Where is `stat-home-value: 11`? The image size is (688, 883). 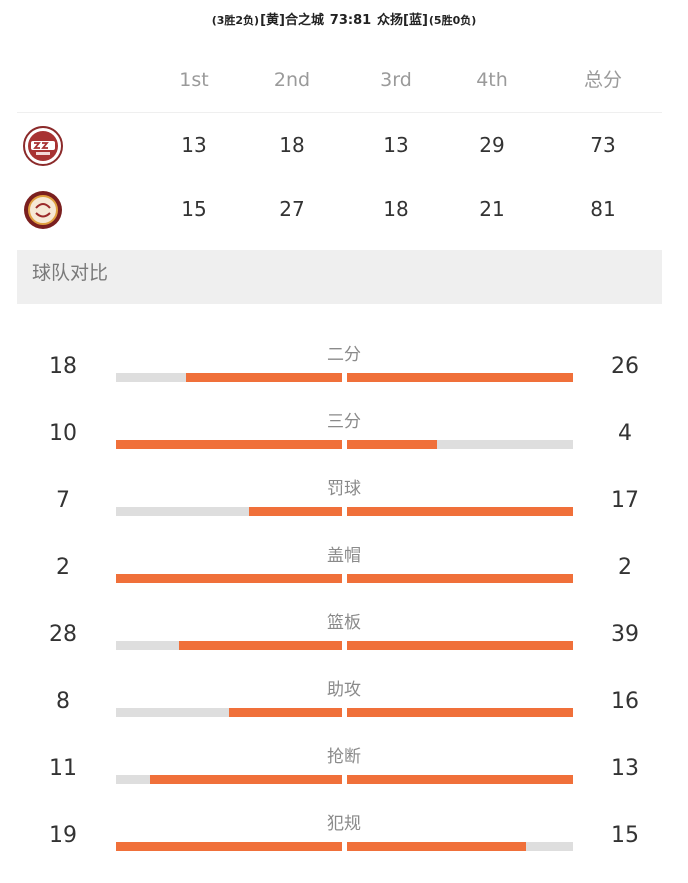 stat-home-value: 11 is located at coordinates (63, 768).